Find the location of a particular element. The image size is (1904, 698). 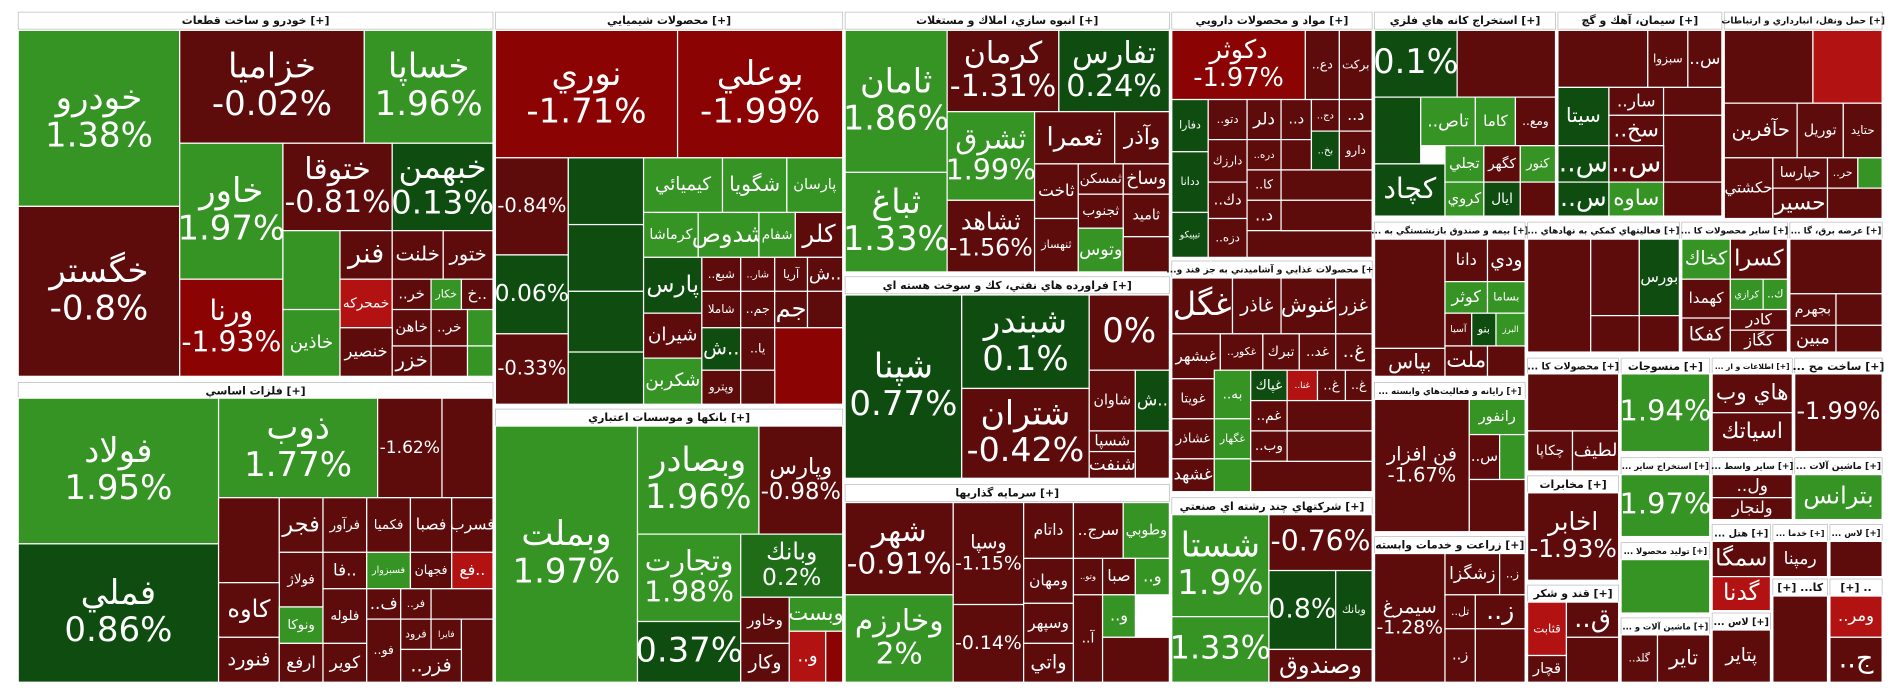

change-label: 0.86% is located at coordinates (118, 630).